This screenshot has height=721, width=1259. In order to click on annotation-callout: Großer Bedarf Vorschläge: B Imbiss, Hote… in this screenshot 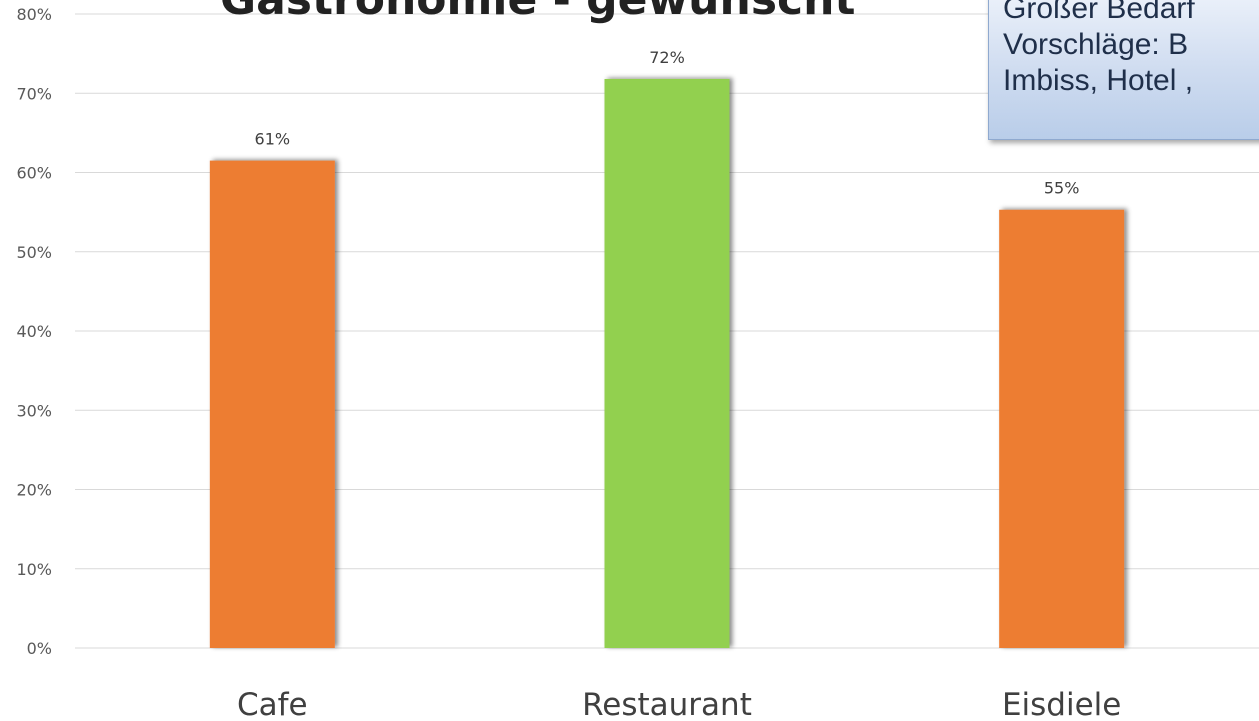, I will do `click(1123, 70)`.